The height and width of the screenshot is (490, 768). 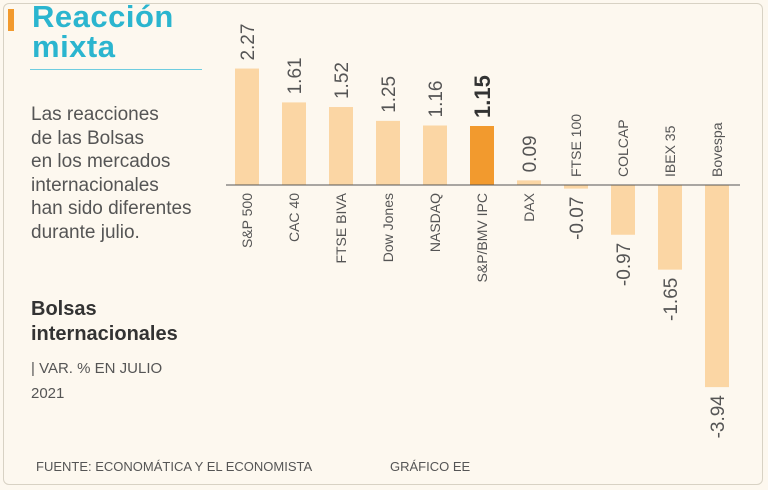 I want to click on intro-line-2: de las Bolsas, so click(x=88, y=138).